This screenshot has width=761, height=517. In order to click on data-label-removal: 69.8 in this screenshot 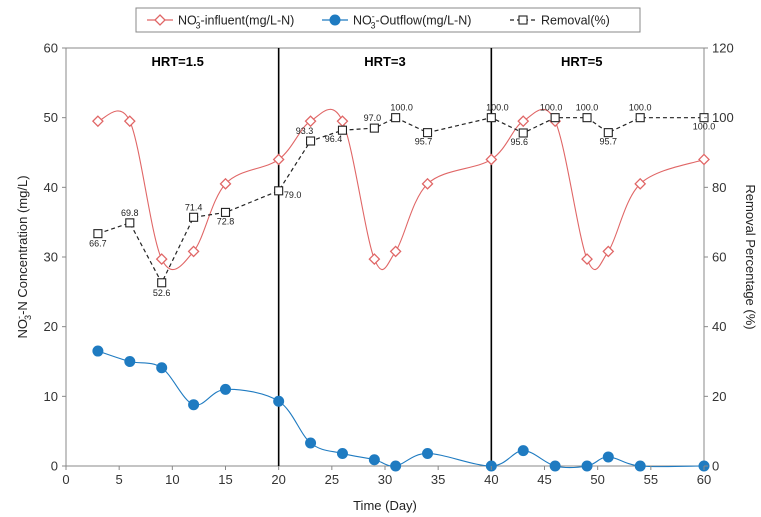, I will do `click(130, 213)`.